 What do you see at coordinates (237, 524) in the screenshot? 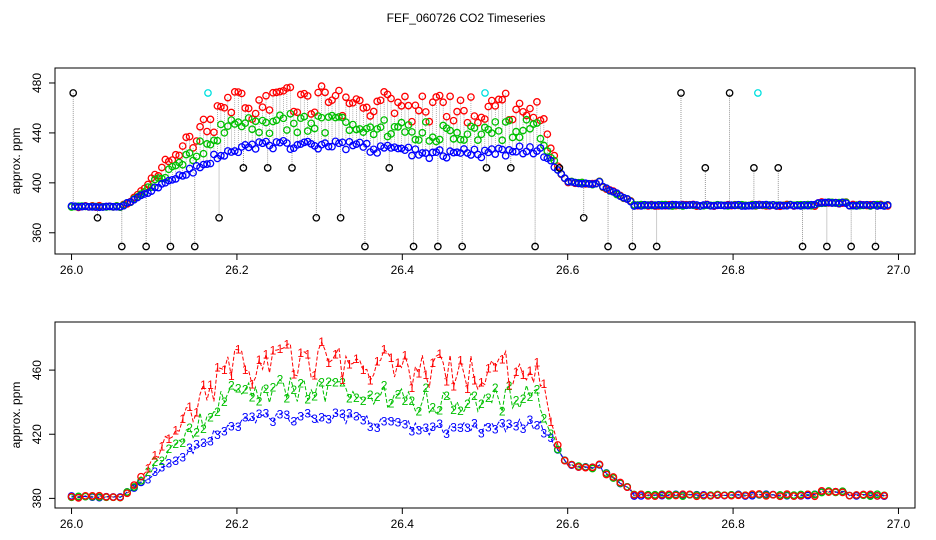
I see `x-tick-label: 26.2` at bounding box center [237, 524].